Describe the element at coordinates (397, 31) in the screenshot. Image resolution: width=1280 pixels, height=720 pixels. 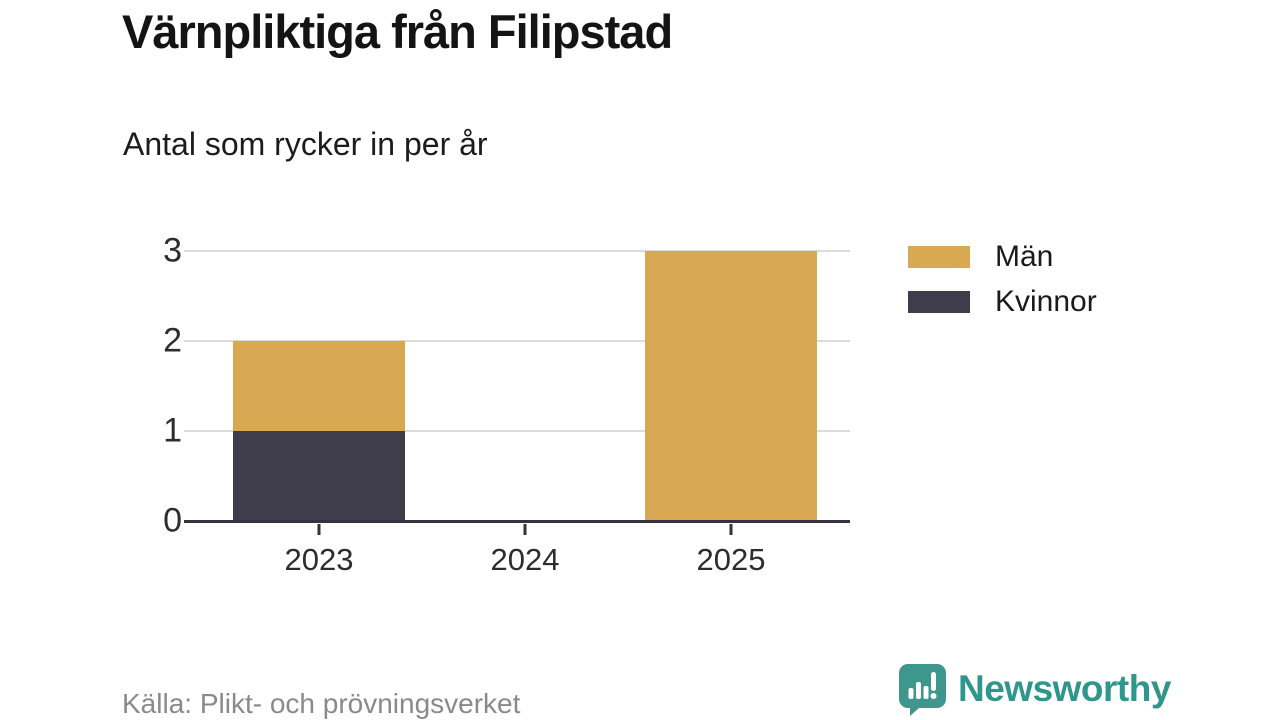
I see `chart-title: Värnpliktiga från Filipstad` at that location.